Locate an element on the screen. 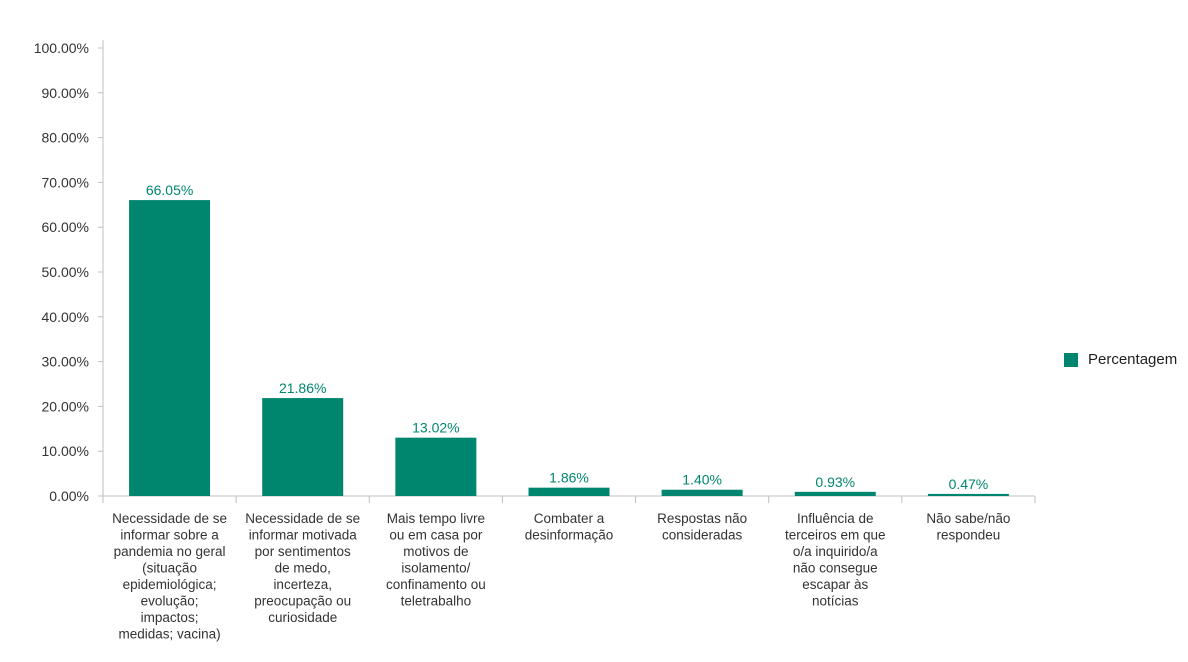  bar-value-label: 0.47% is located at coordinates (969, 484).